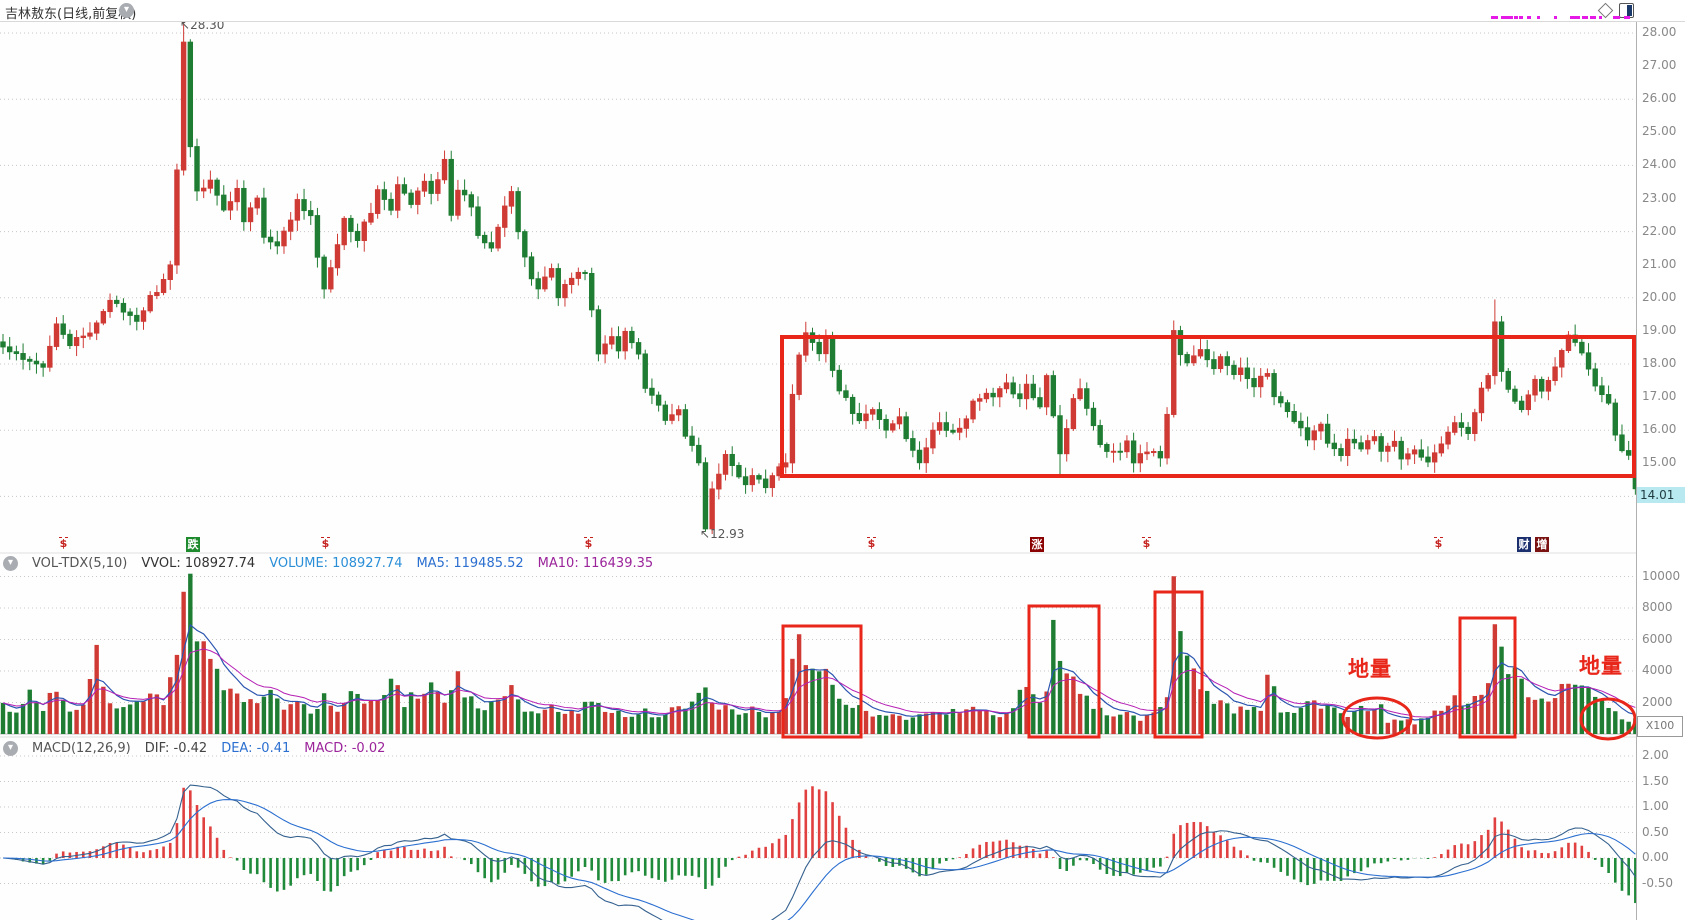  What do you see at coordinates (1657, 701) in the screenshot?
I see `volume-axis-label: 2000` at bounding box center [1657, 701].